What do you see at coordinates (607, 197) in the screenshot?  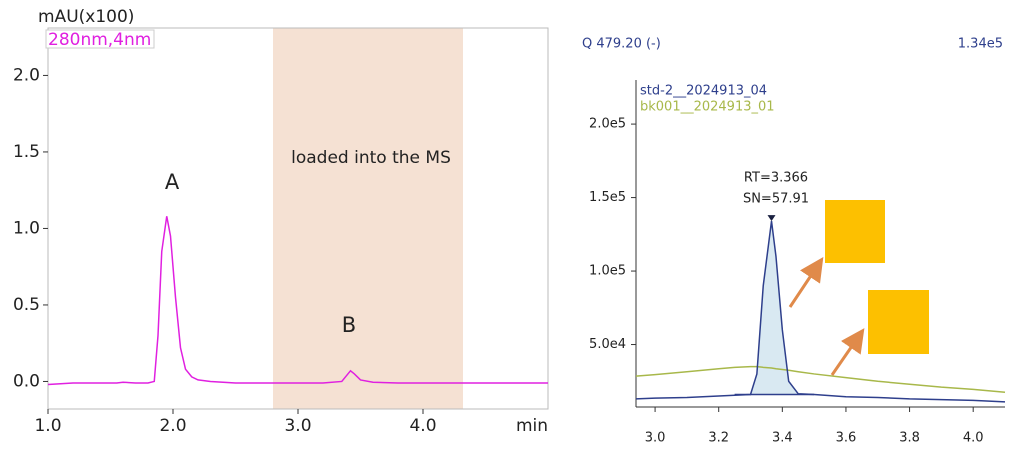 I see `y-tick-label: 1.5e5` at bounding box center [607, 197].